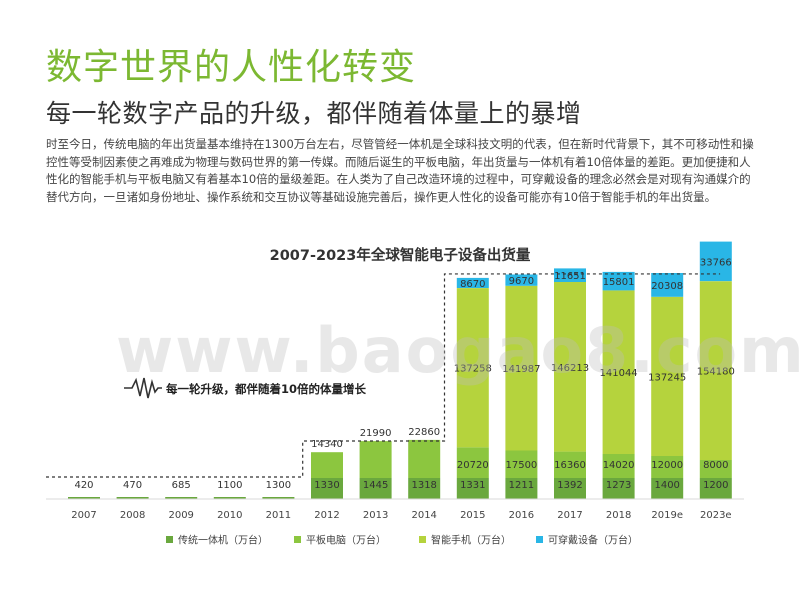 This screenshot has height=600, width=800. I want to click on bar-traditional-2013, so click(375, 488).